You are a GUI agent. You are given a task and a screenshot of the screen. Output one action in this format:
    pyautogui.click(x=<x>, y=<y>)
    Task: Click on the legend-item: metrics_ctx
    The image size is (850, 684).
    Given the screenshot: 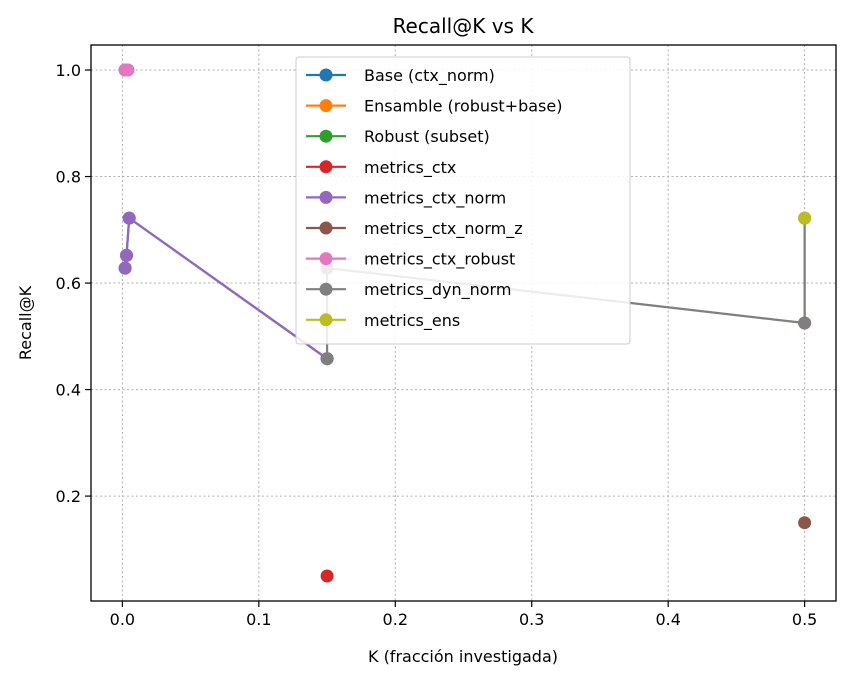 What is the action you would take?
    pyautogui.click(x=381, y=168)
    